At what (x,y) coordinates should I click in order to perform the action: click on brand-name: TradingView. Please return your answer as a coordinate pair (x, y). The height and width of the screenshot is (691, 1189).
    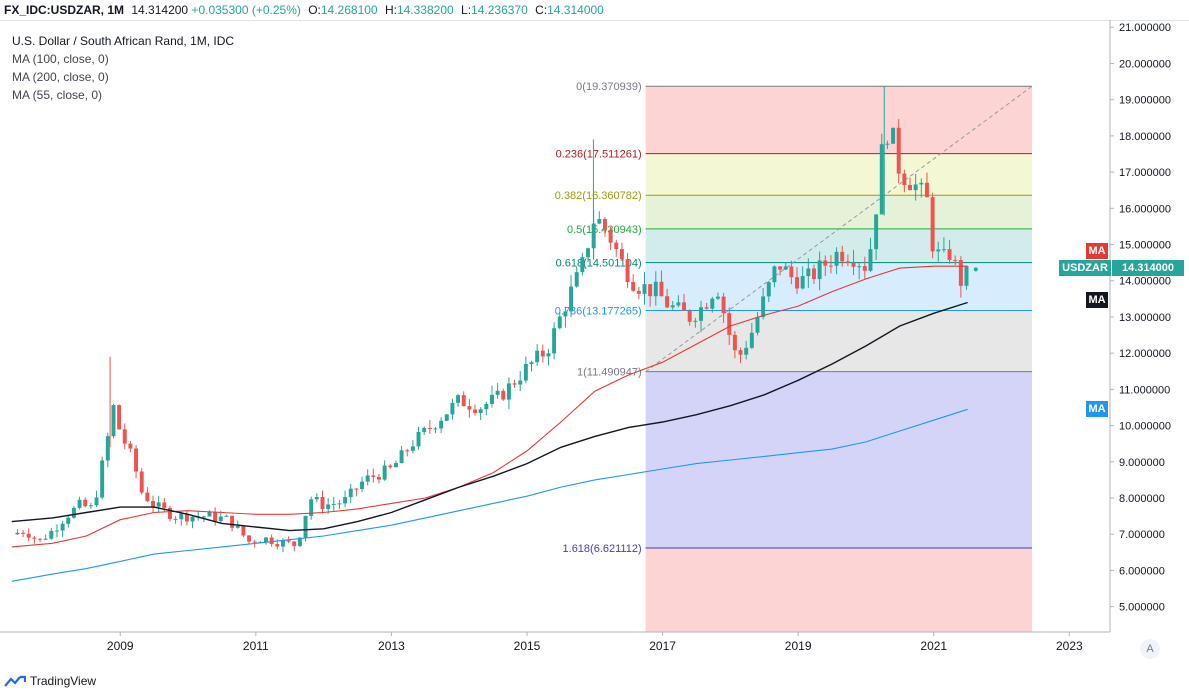
    Looking at the image, I should click on (63, 681).